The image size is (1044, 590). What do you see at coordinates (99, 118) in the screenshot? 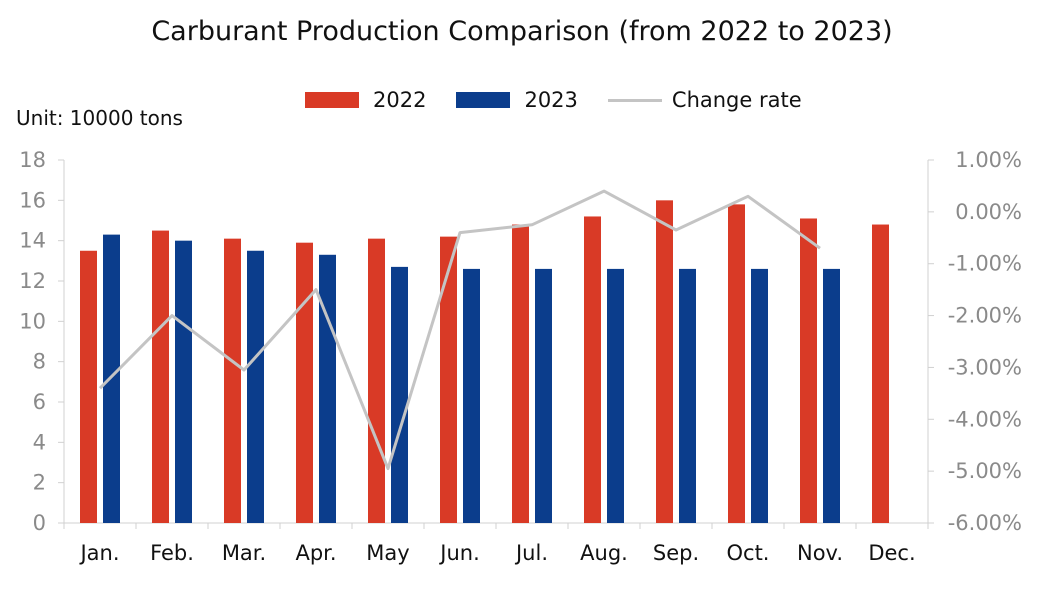
I see `unit-label: Unit: 10000 tons` at bounding box center [99, 118].